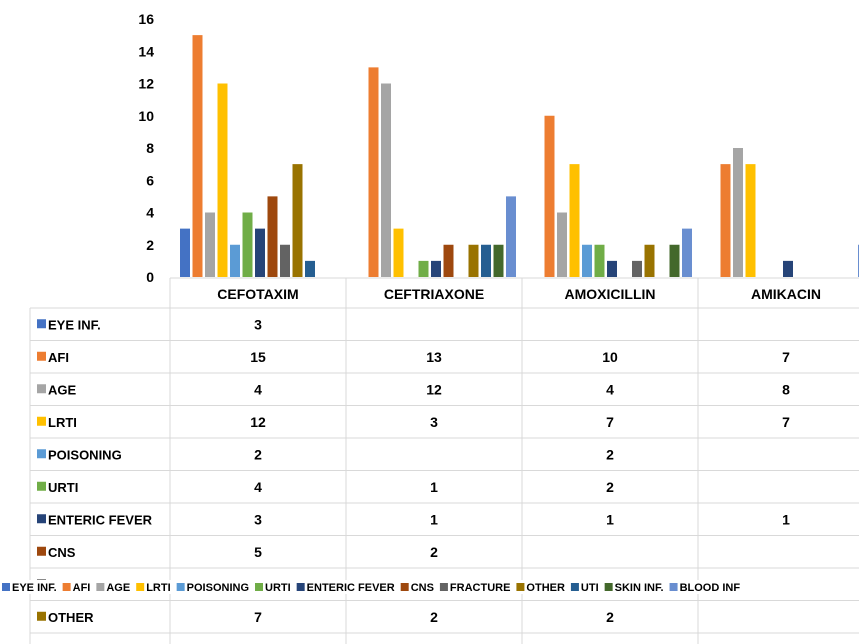  What do you see at coordinates (150, 277) in the screenshot?
I see `y-tick-label: 0` at bounding box center [150, 277].